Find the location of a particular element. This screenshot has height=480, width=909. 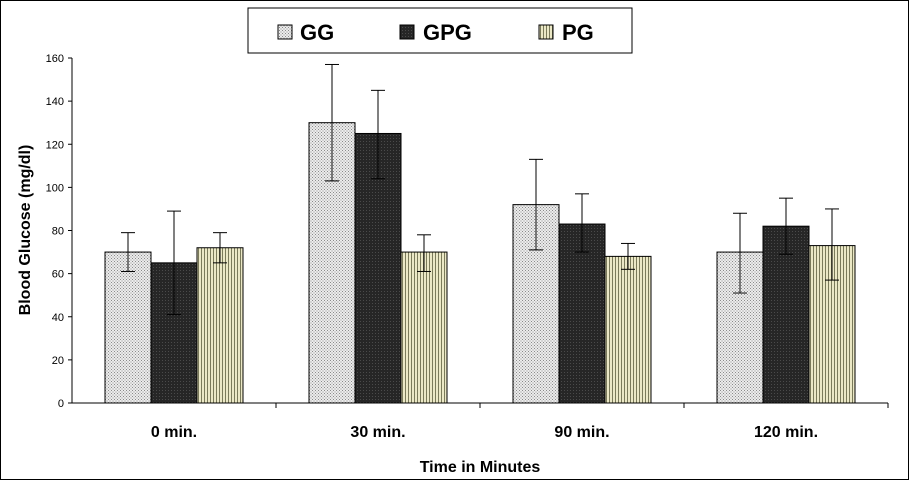

legend-label-pg: PG is located at coordinates (578, 32).